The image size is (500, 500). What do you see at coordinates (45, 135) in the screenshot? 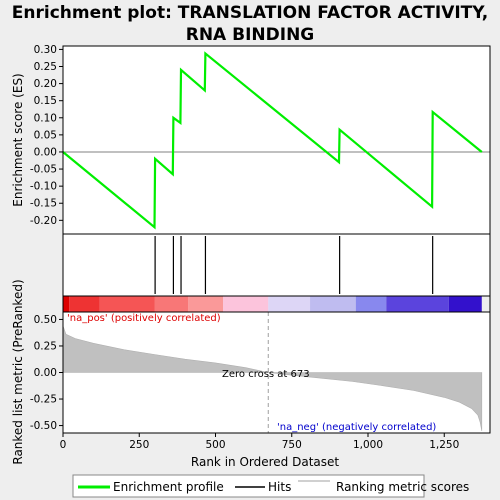
I see `es-y-tick-label: 0.05` at bounding box center [45, 135].